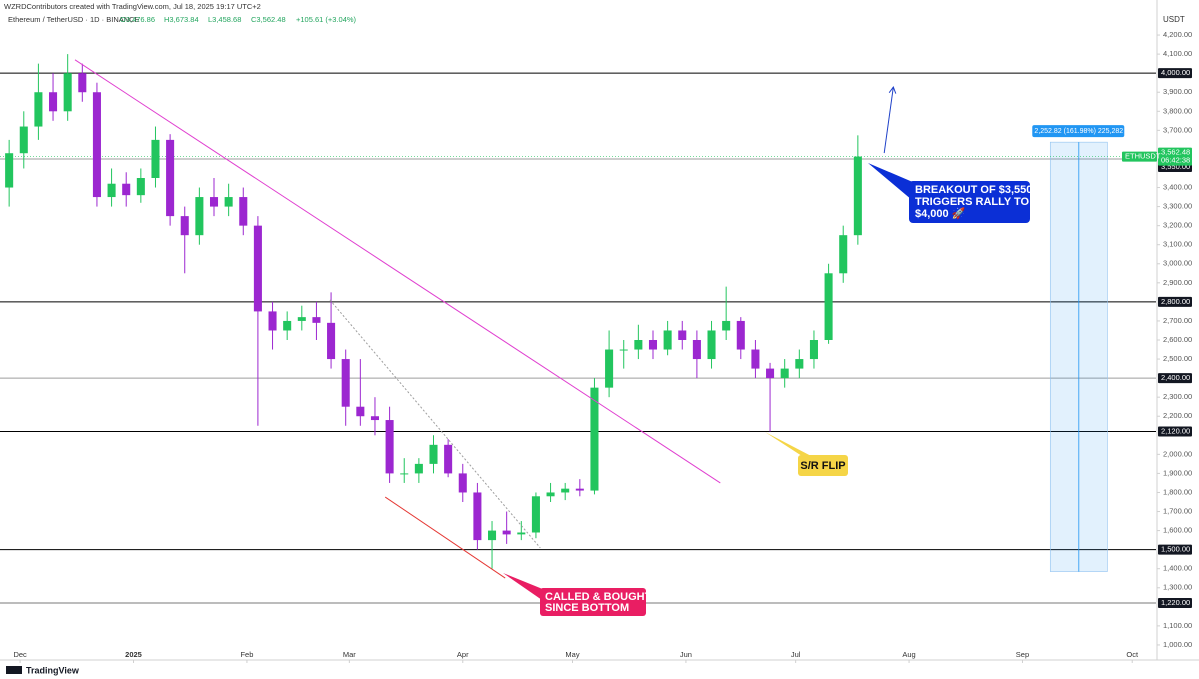 The height and width of the screenshot is (679, 1199). What do you see at coordinates (1177, 129) in the screenshot?
I see `y-tick-label: 3,700.00` at bounding box center [1177, 129].